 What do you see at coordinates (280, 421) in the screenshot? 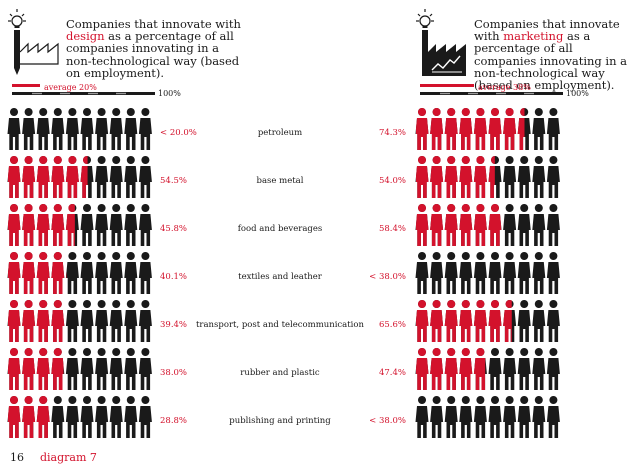
I see `category-label: publishing and printing` at bounding box center [280, 421].